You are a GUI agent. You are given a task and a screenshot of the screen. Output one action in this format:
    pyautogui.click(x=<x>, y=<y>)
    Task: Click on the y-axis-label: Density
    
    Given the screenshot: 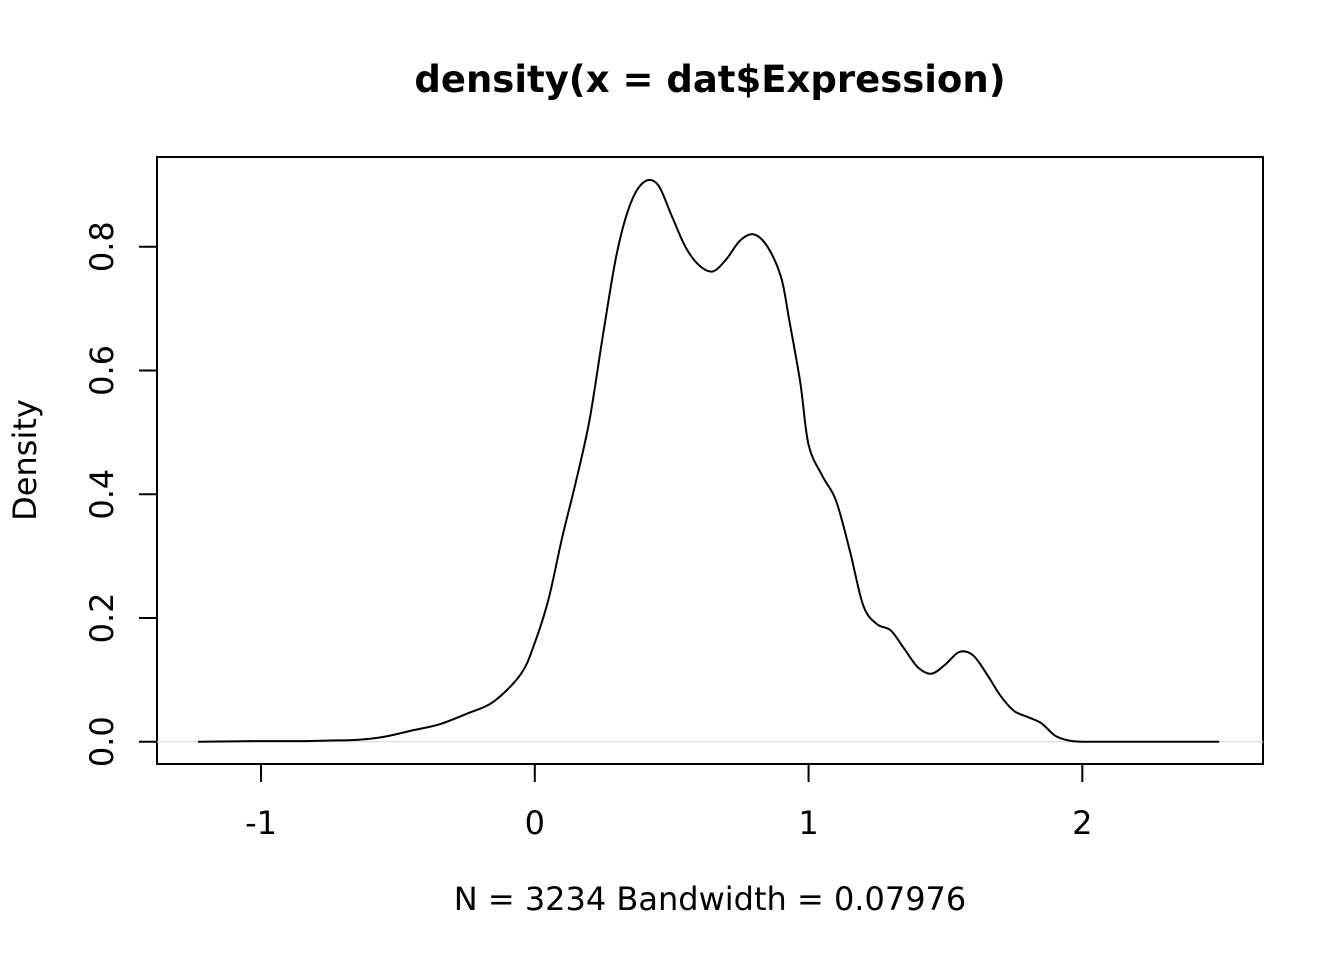 What is the action you would take?
    pyautogui.click(x=25, y=460)
    